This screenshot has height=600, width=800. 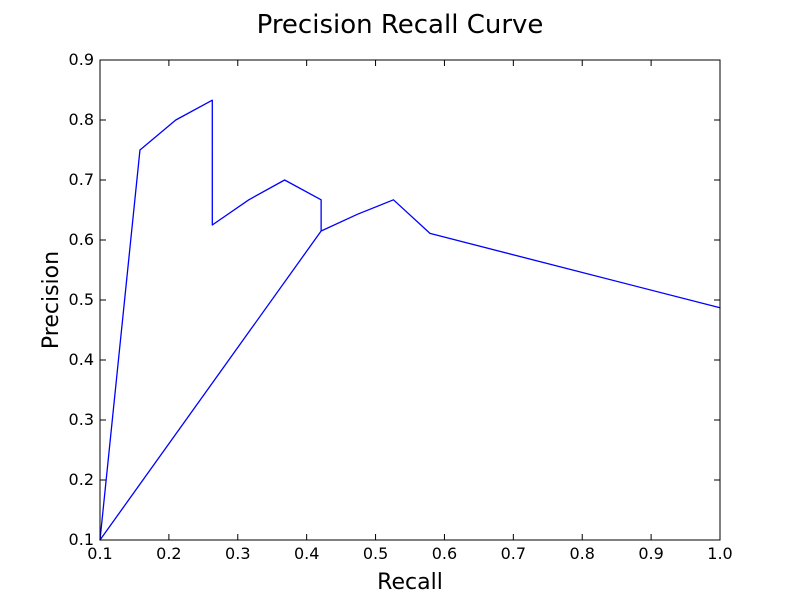 What do you see at coordinates (513, 553) in the screenshot?
I see `x-tick-label: 0.7` at bounding box center [513, 553].